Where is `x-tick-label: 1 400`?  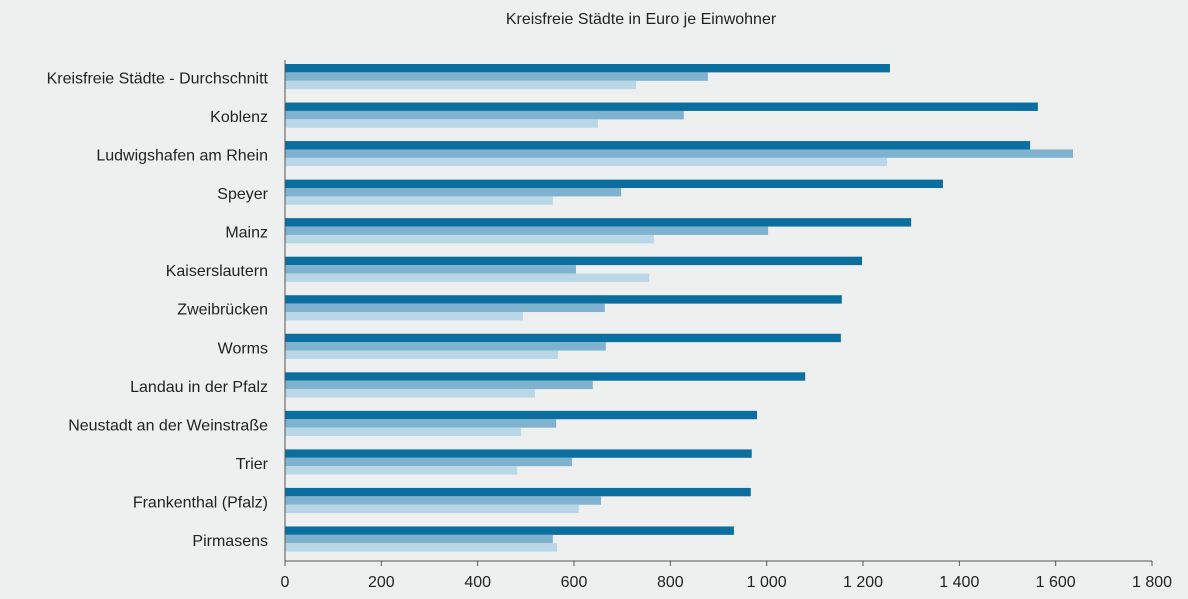 x-tick-label: 1 400 is located at coordinates (959, 582).